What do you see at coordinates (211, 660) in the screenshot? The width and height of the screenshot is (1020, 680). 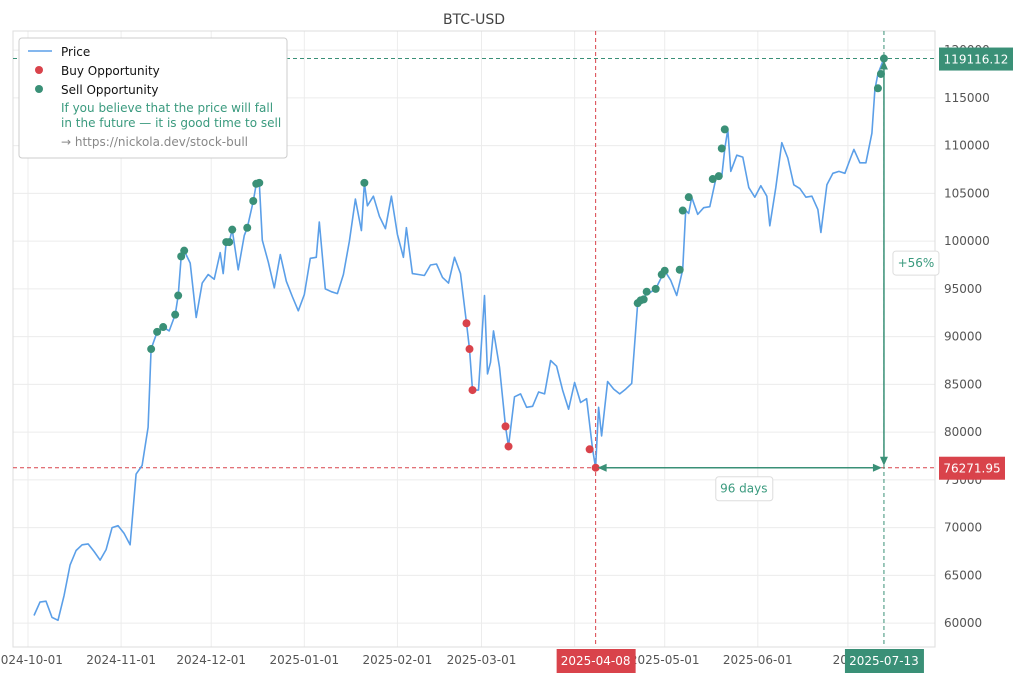 I see `x-tick-label: 2024-12-01` at bounding box center [211, 660].